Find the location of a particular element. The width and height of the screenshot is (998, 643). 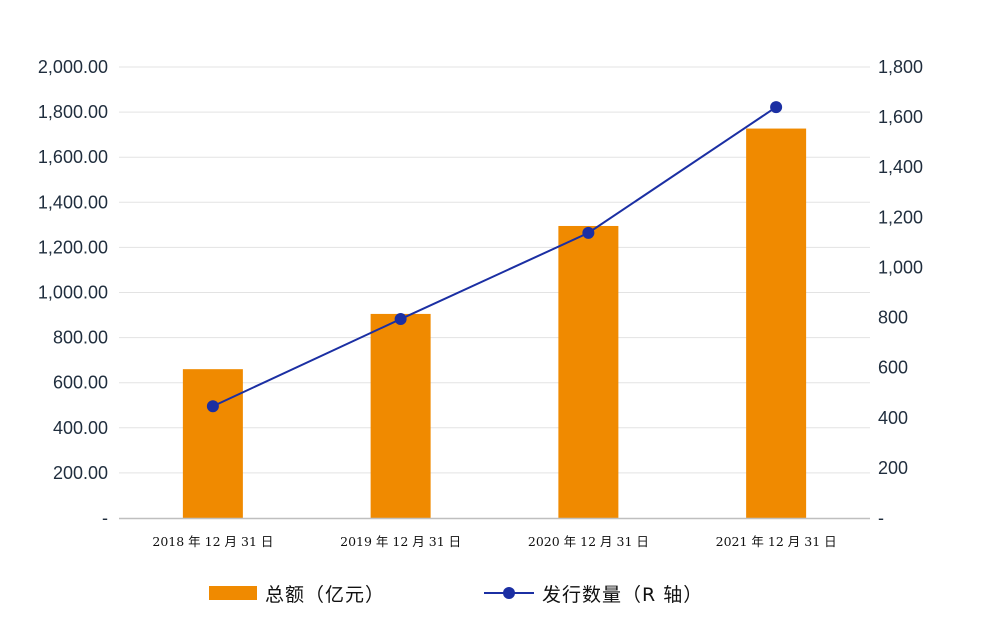

legend-line-swatch is located at coordinates (509, 593).